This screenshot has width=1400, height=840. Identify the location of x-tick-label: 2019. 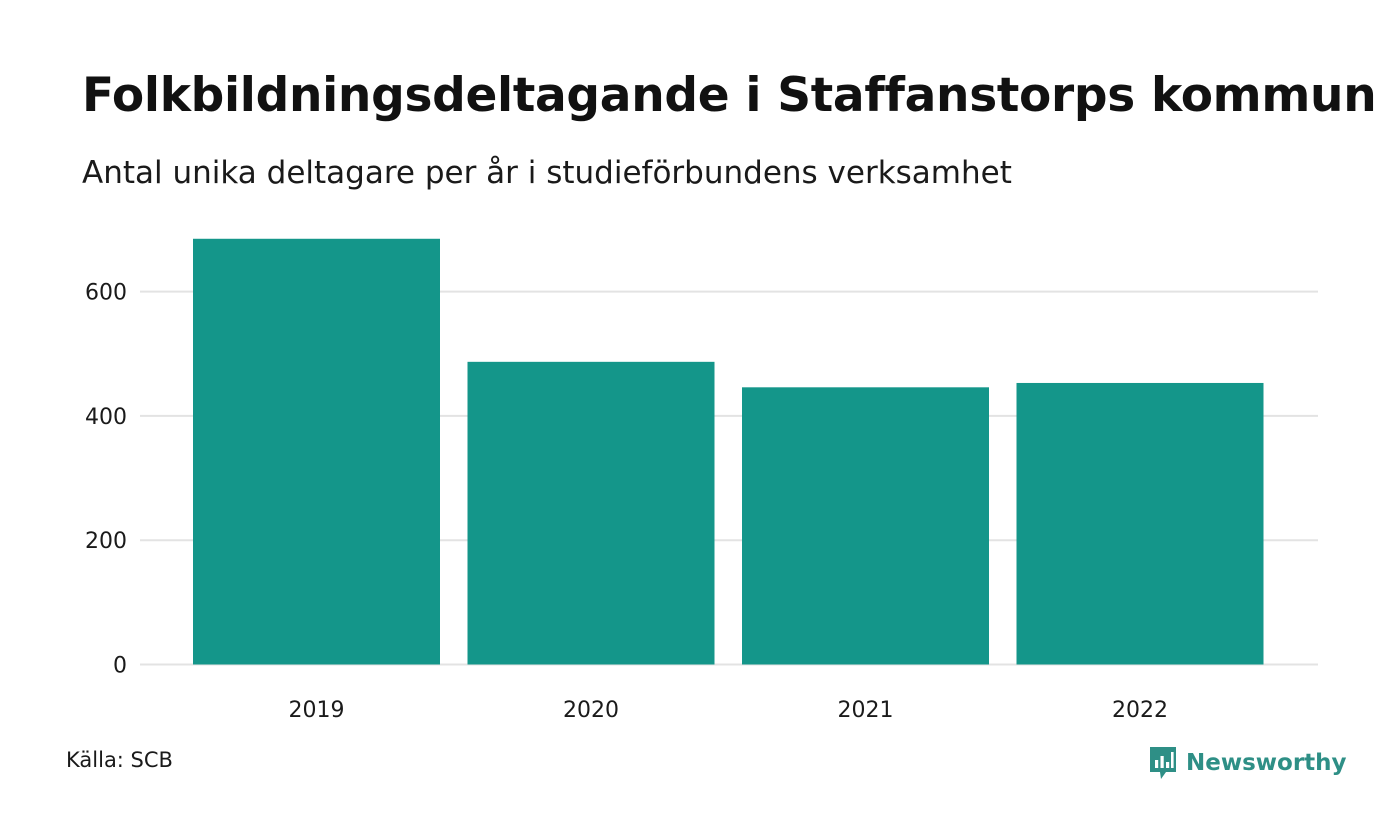
(317, 710).